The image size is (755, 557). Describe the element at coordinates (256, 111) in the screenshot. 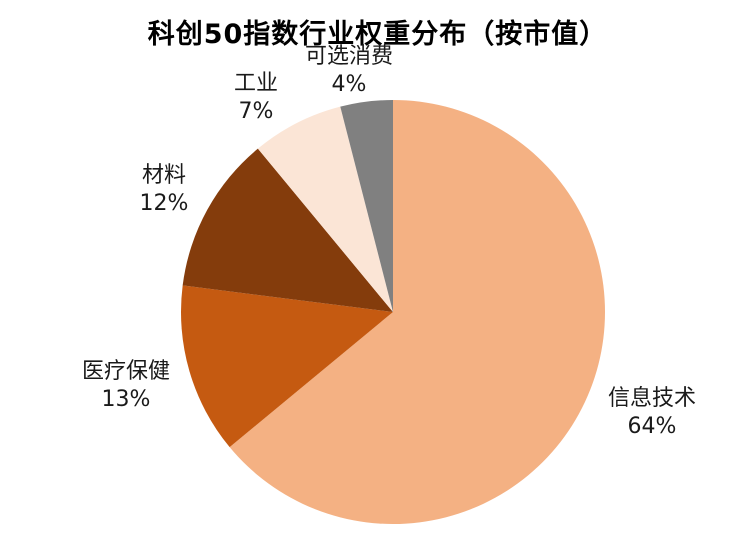

I see `slice-pct-label-3: 7%` at that location.